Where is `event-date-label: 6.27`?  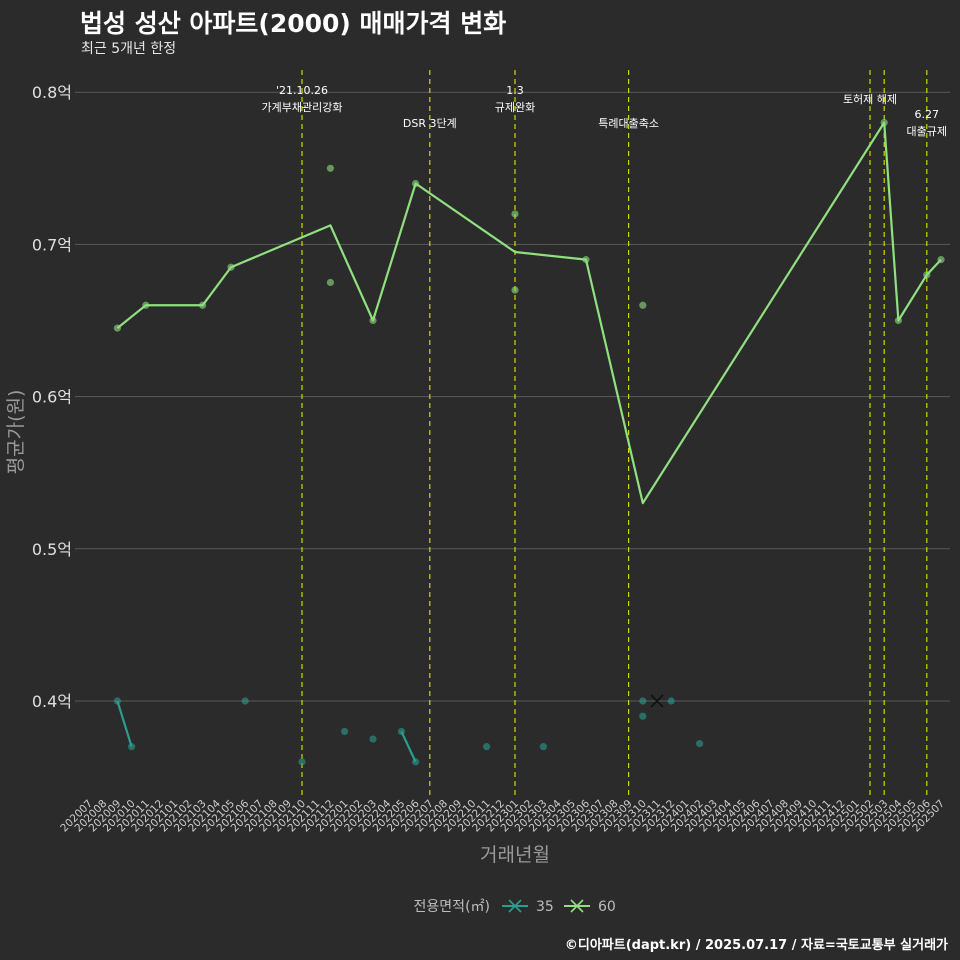 event-date-label: 6.27 is located at coordinates (927, 114).